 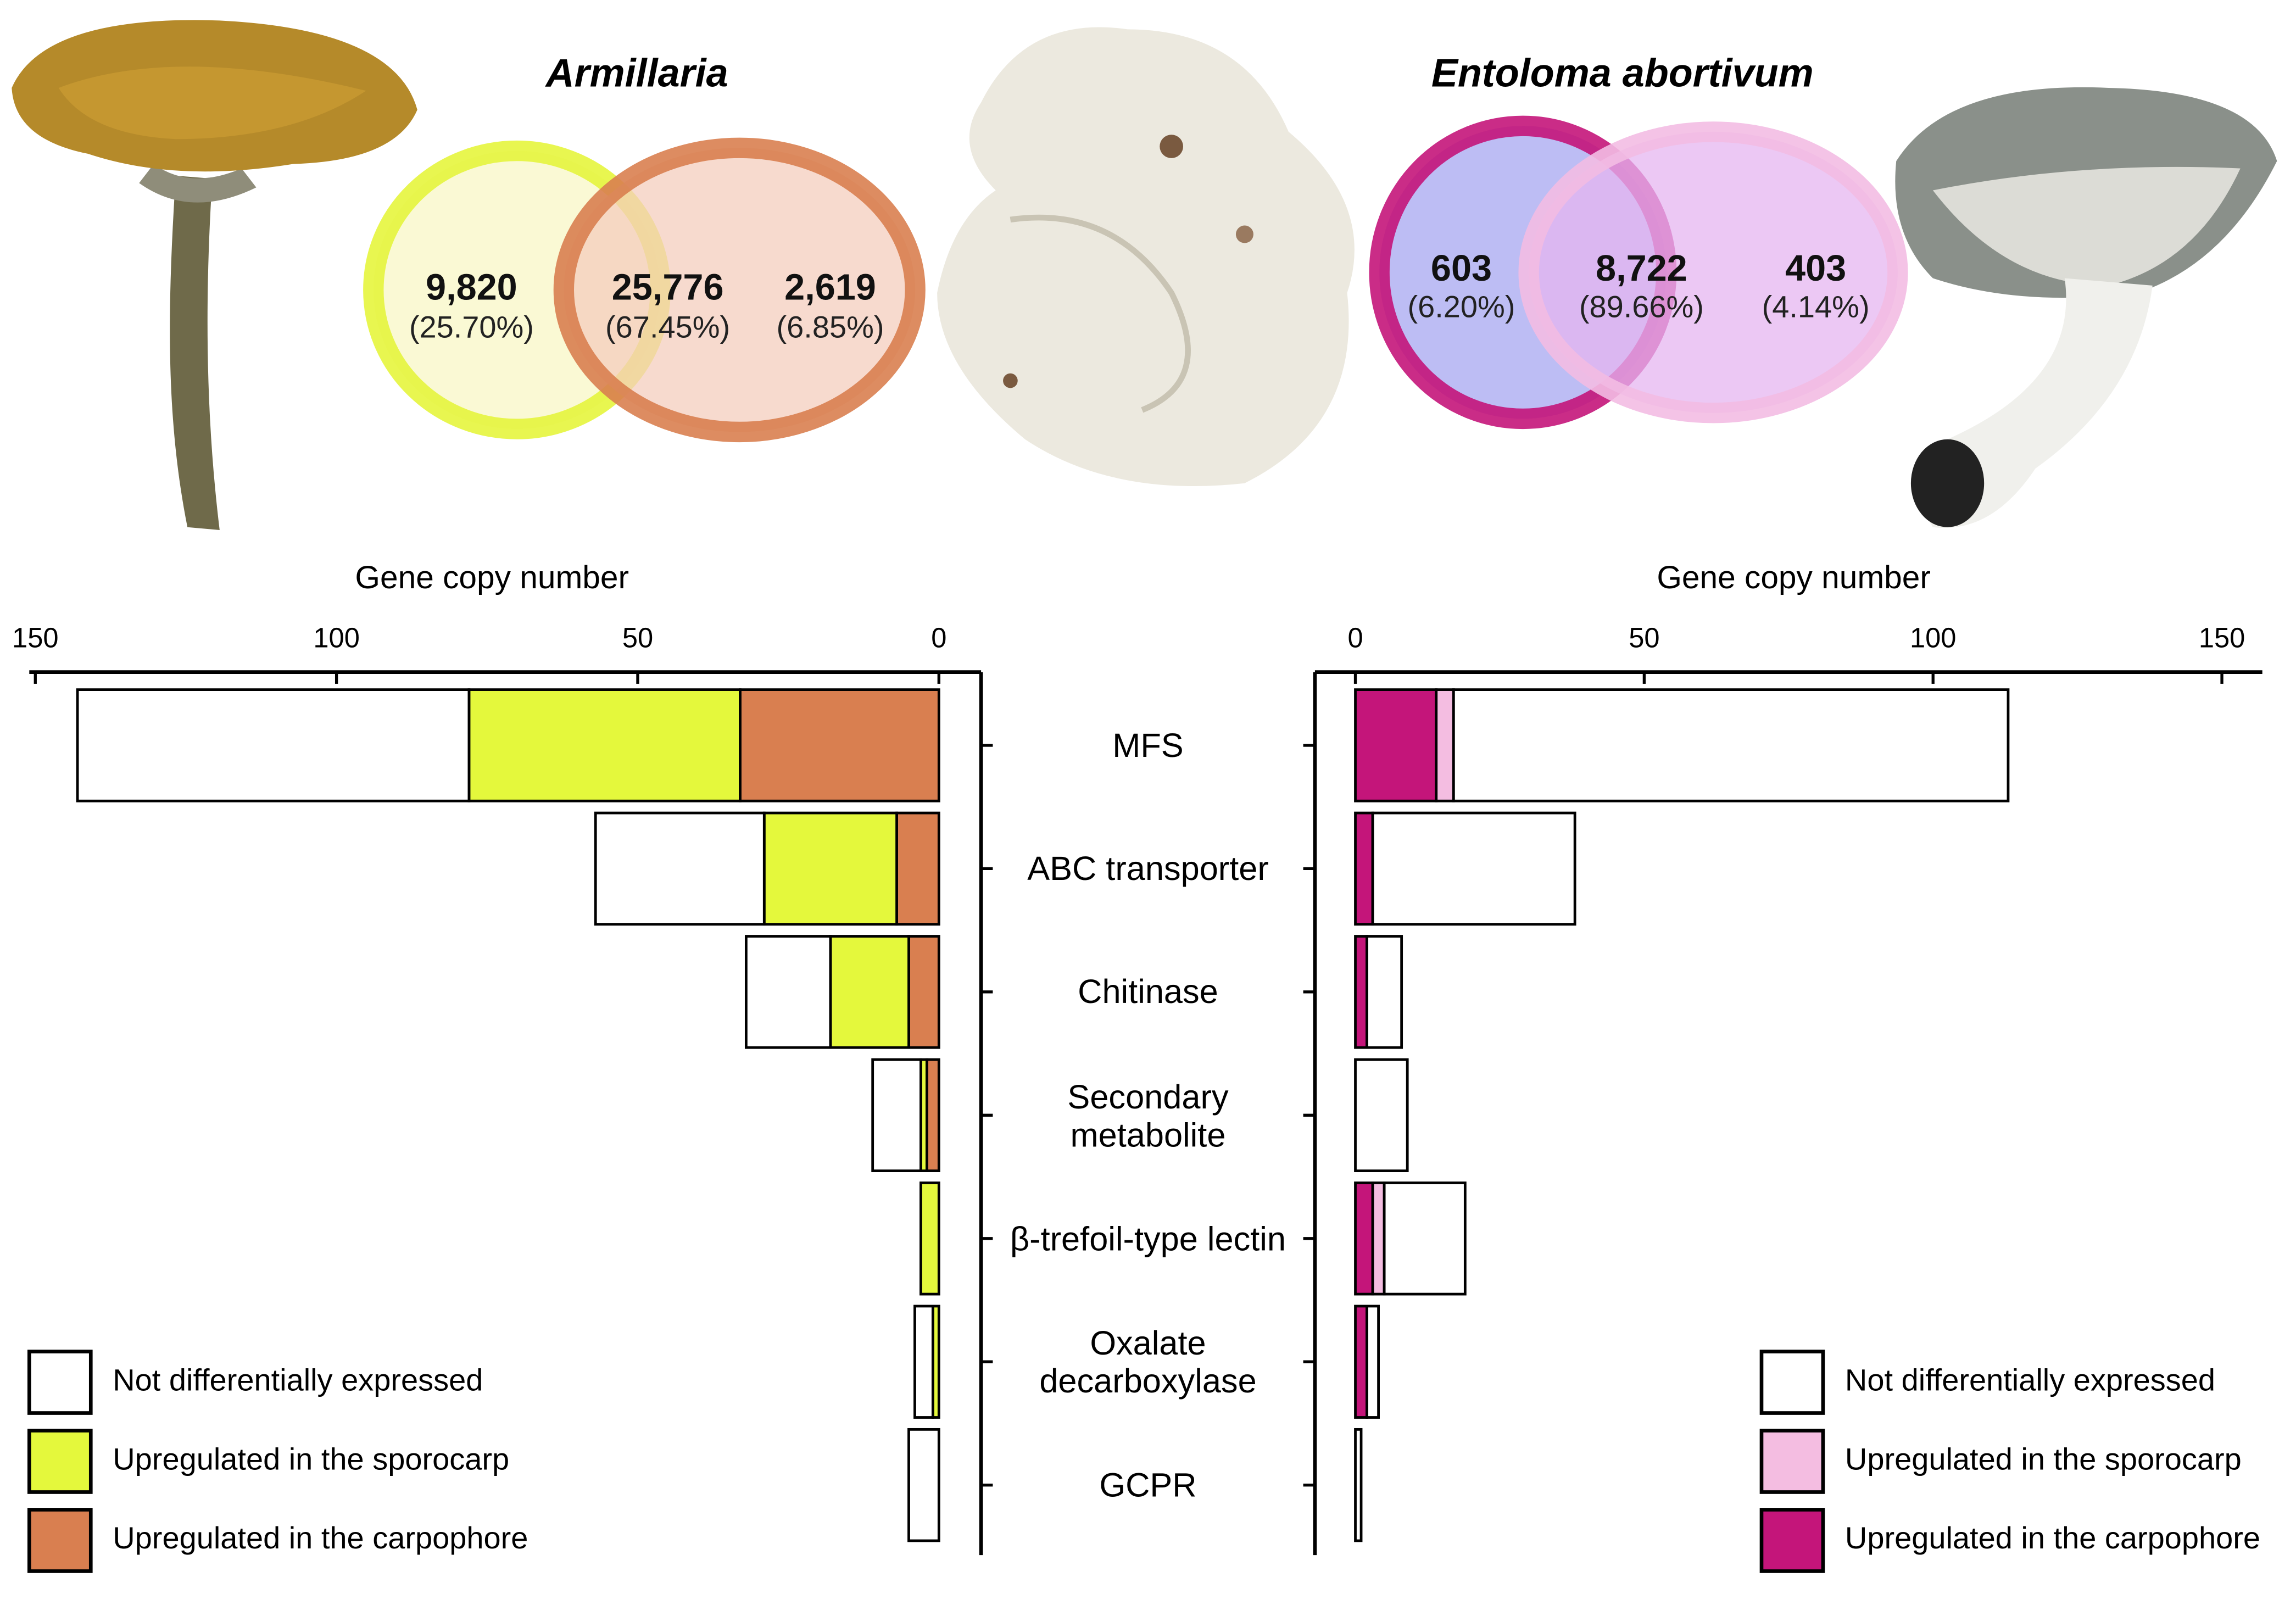 What do you see at coordinates (1146, 257) in the screenshot?
I see `photo-entoloma-carpophore` at bounding box center [1146, 257].